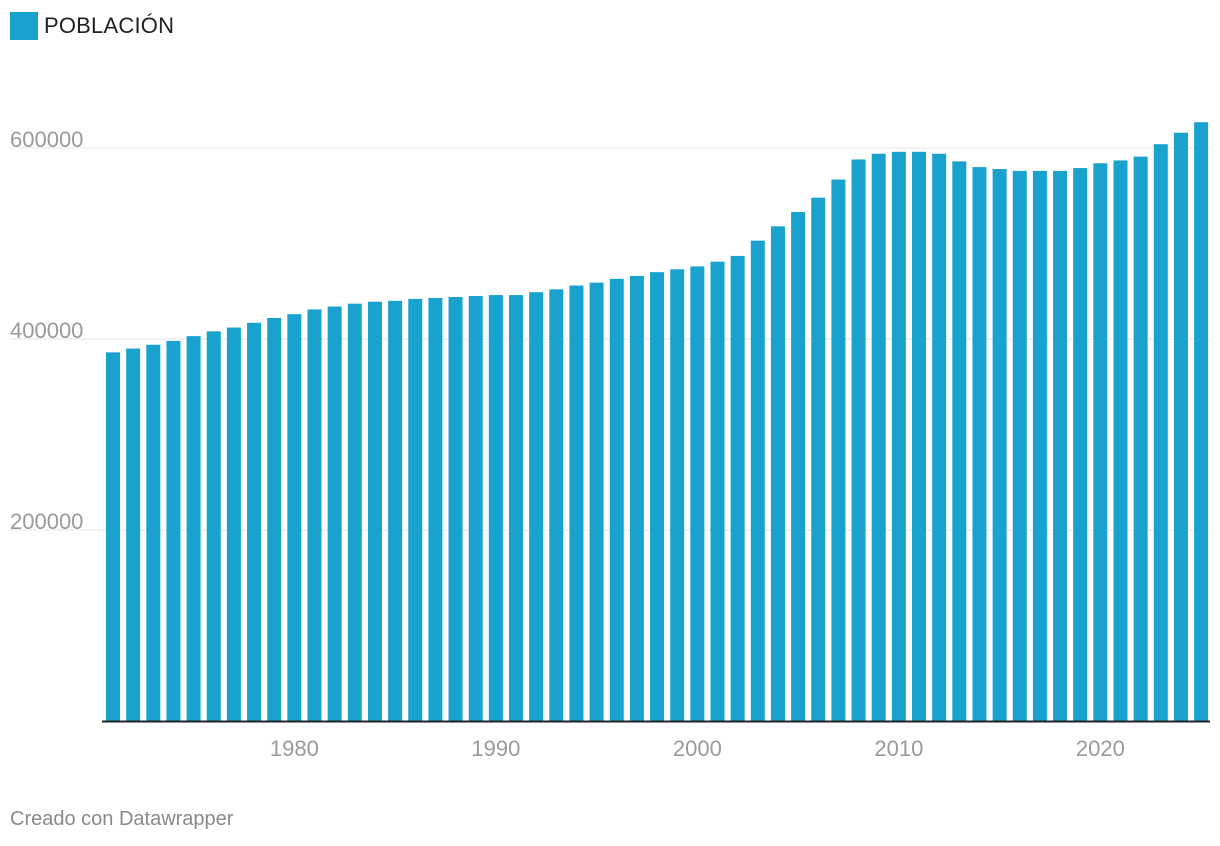  Describe the element at coordinates (24, 26) in the screenshot. I see `legend-swatch` at that location.